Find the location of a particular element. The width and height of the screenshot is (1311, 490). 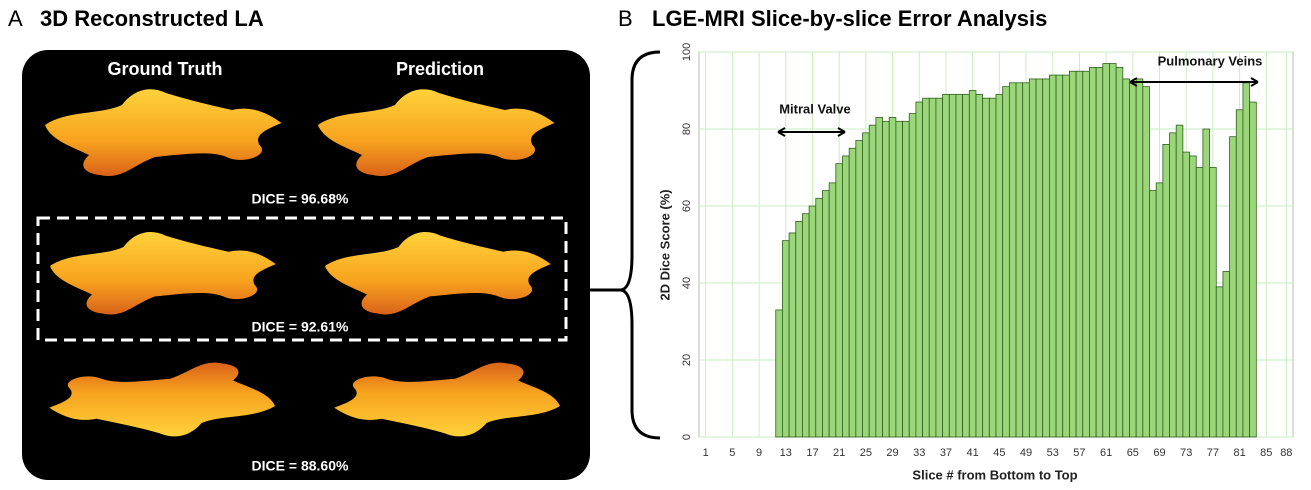

x-tick-label: 45 is located at coordinates (999, 453).